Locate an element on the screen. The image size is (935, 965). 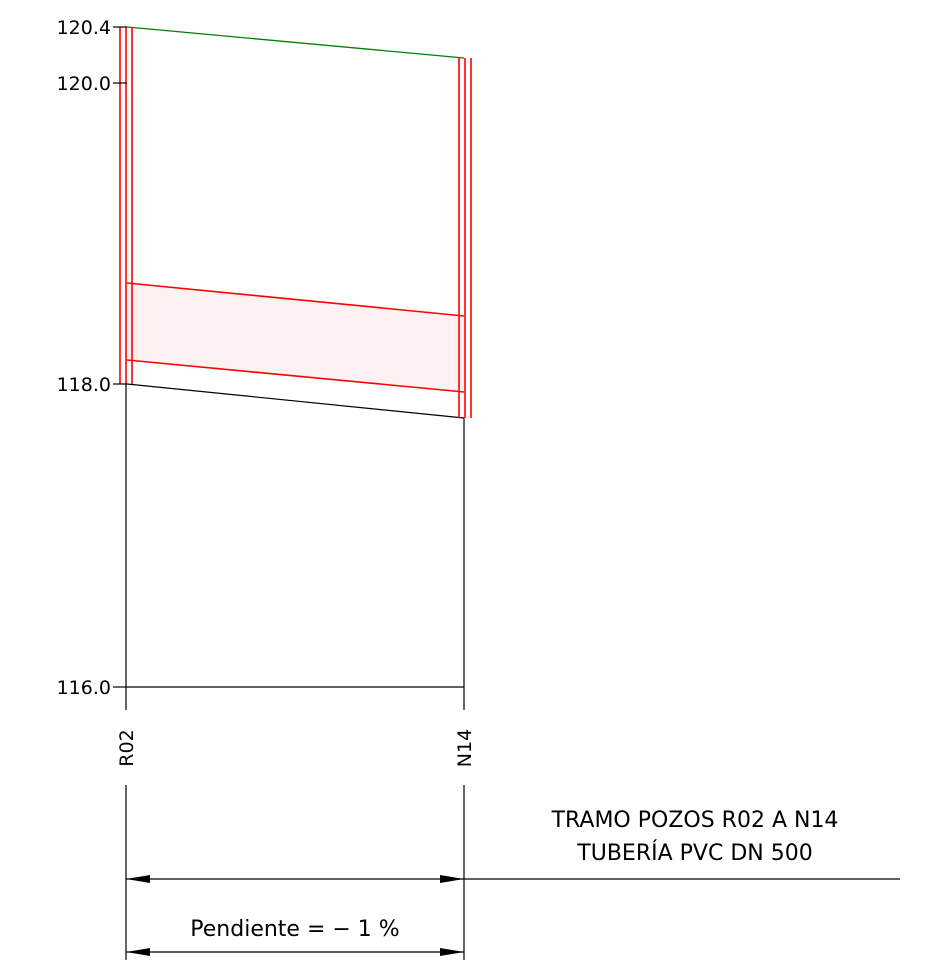
manhole-label-n14: N14 is located at coordinates (465, 748).